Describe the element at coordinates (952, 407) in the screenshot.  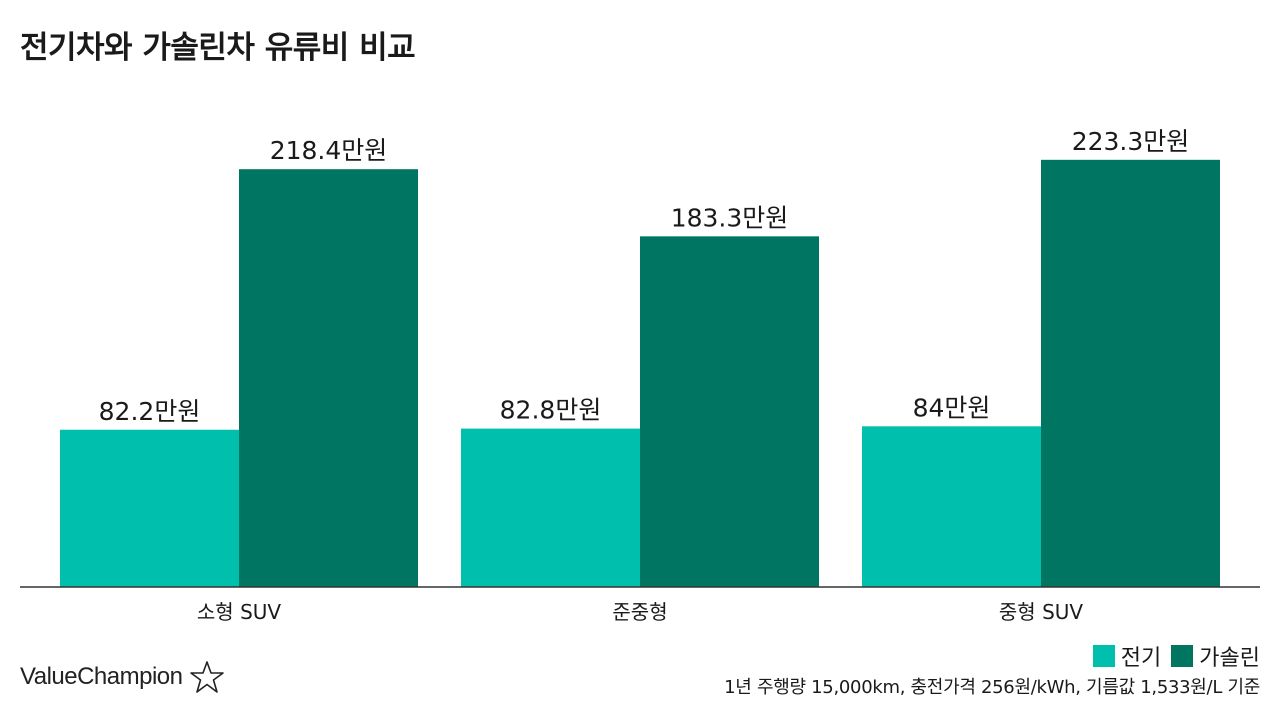
I see `data-label-electric-2: 84만원` at that location.